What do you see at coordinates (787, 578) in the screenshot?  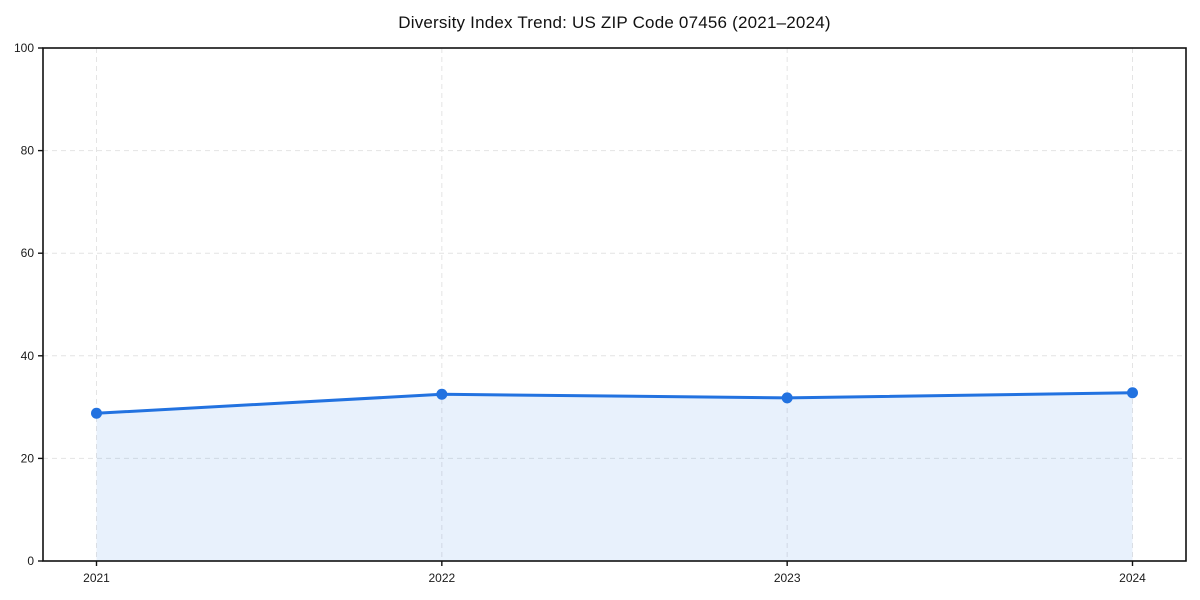 I see `x-tick-label: 2023` at bounding box center [787, 578].